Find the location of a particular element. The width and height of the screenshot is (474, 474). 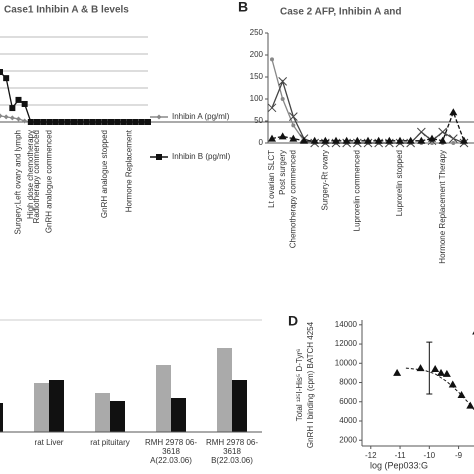

y-tick-label: 4000 is located at coordinates (348, 420).